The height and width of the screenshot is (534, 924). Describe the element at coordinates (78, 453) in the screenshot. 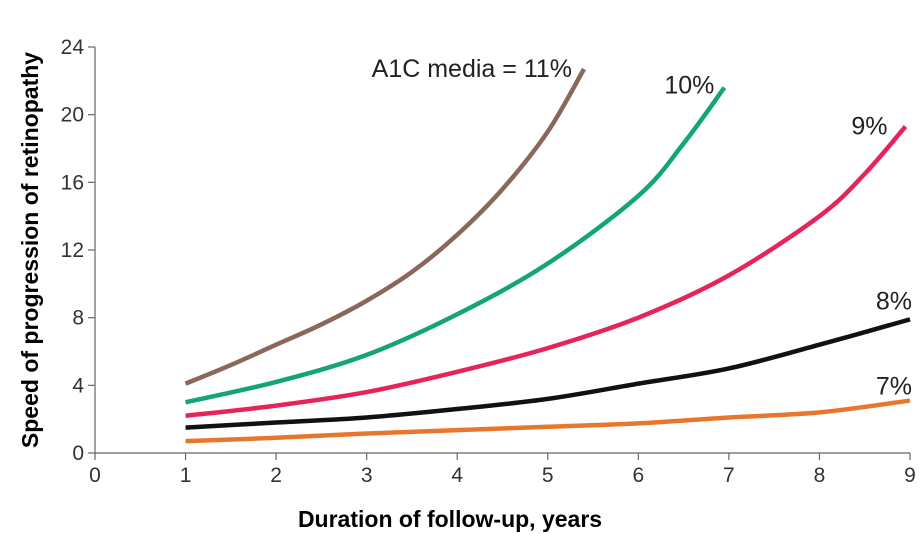

I see `y-tick-label: 0` at that location.